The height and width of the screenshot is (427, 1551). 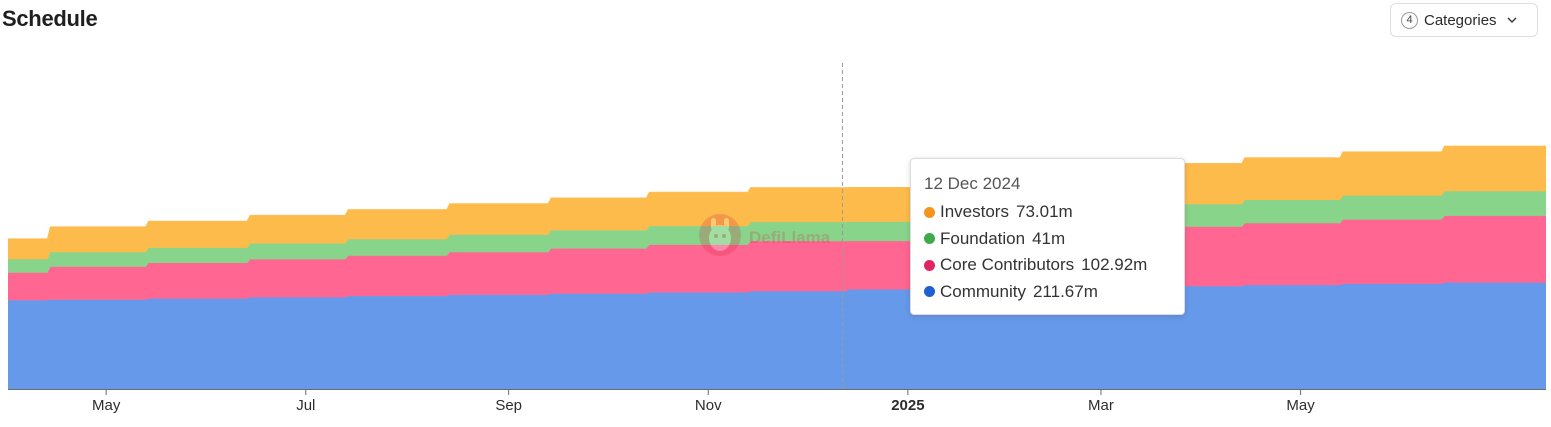 I want to click on tooltip-series-name: Foundation, so click(x=983, y=238).